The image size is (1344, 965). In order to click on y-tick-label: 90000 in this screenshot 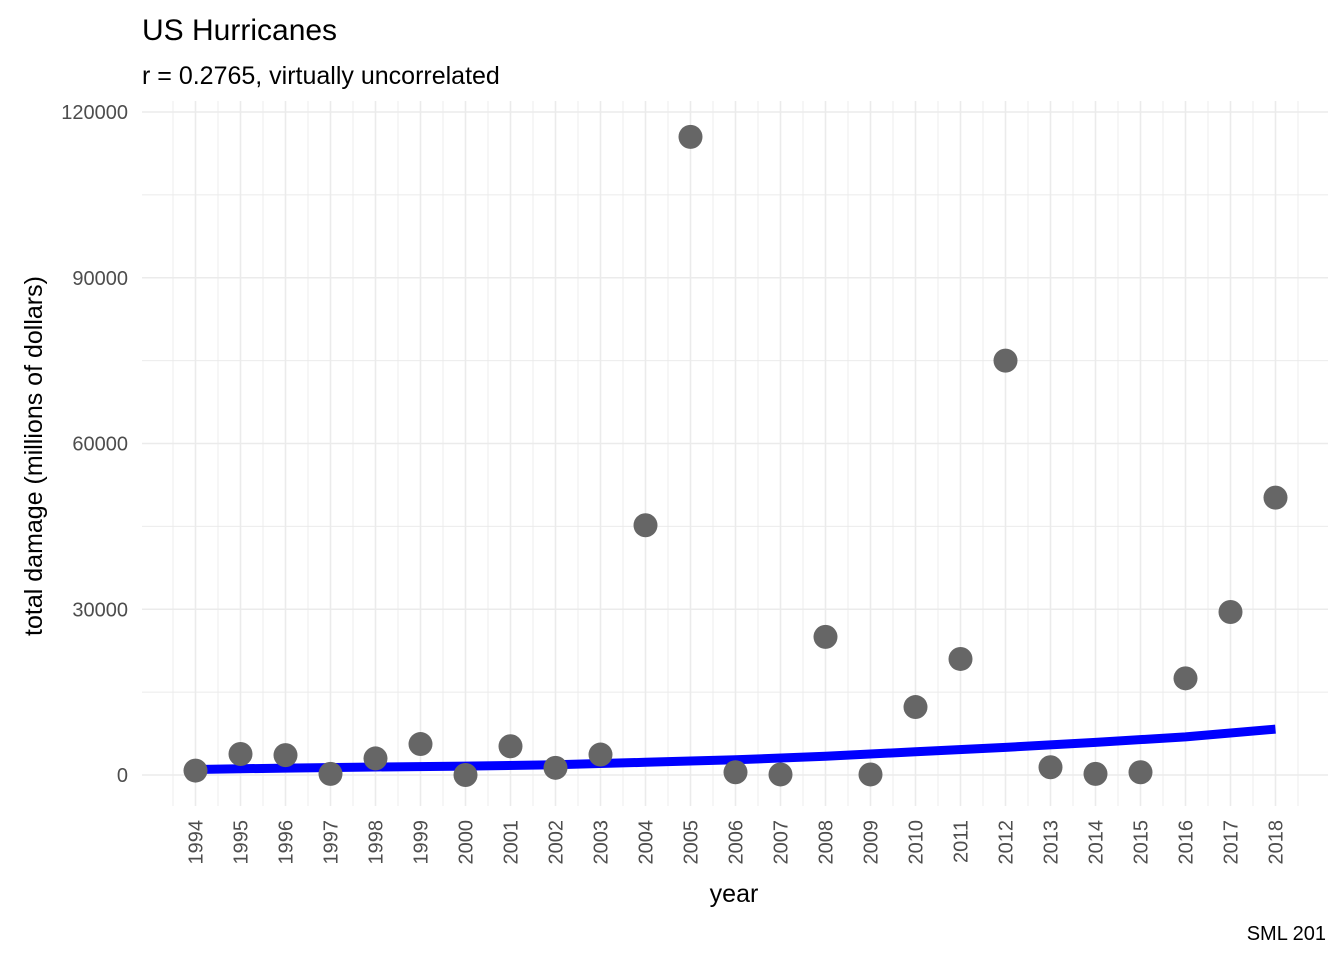, I will do `click(100, 279)`.